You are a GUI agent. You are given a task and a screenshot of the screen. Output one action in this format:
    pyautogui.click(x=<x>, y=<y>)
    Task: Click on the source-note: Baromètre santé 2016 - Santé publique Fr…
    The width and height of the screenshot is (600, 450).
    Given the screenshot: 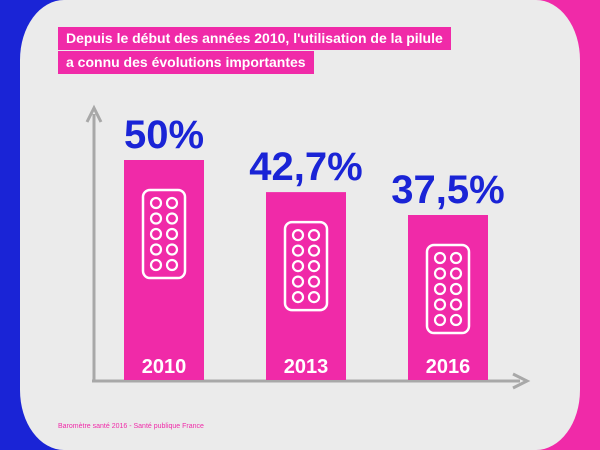 What is the action you would take?
    pyautogui.click(x=131, y=426)
    